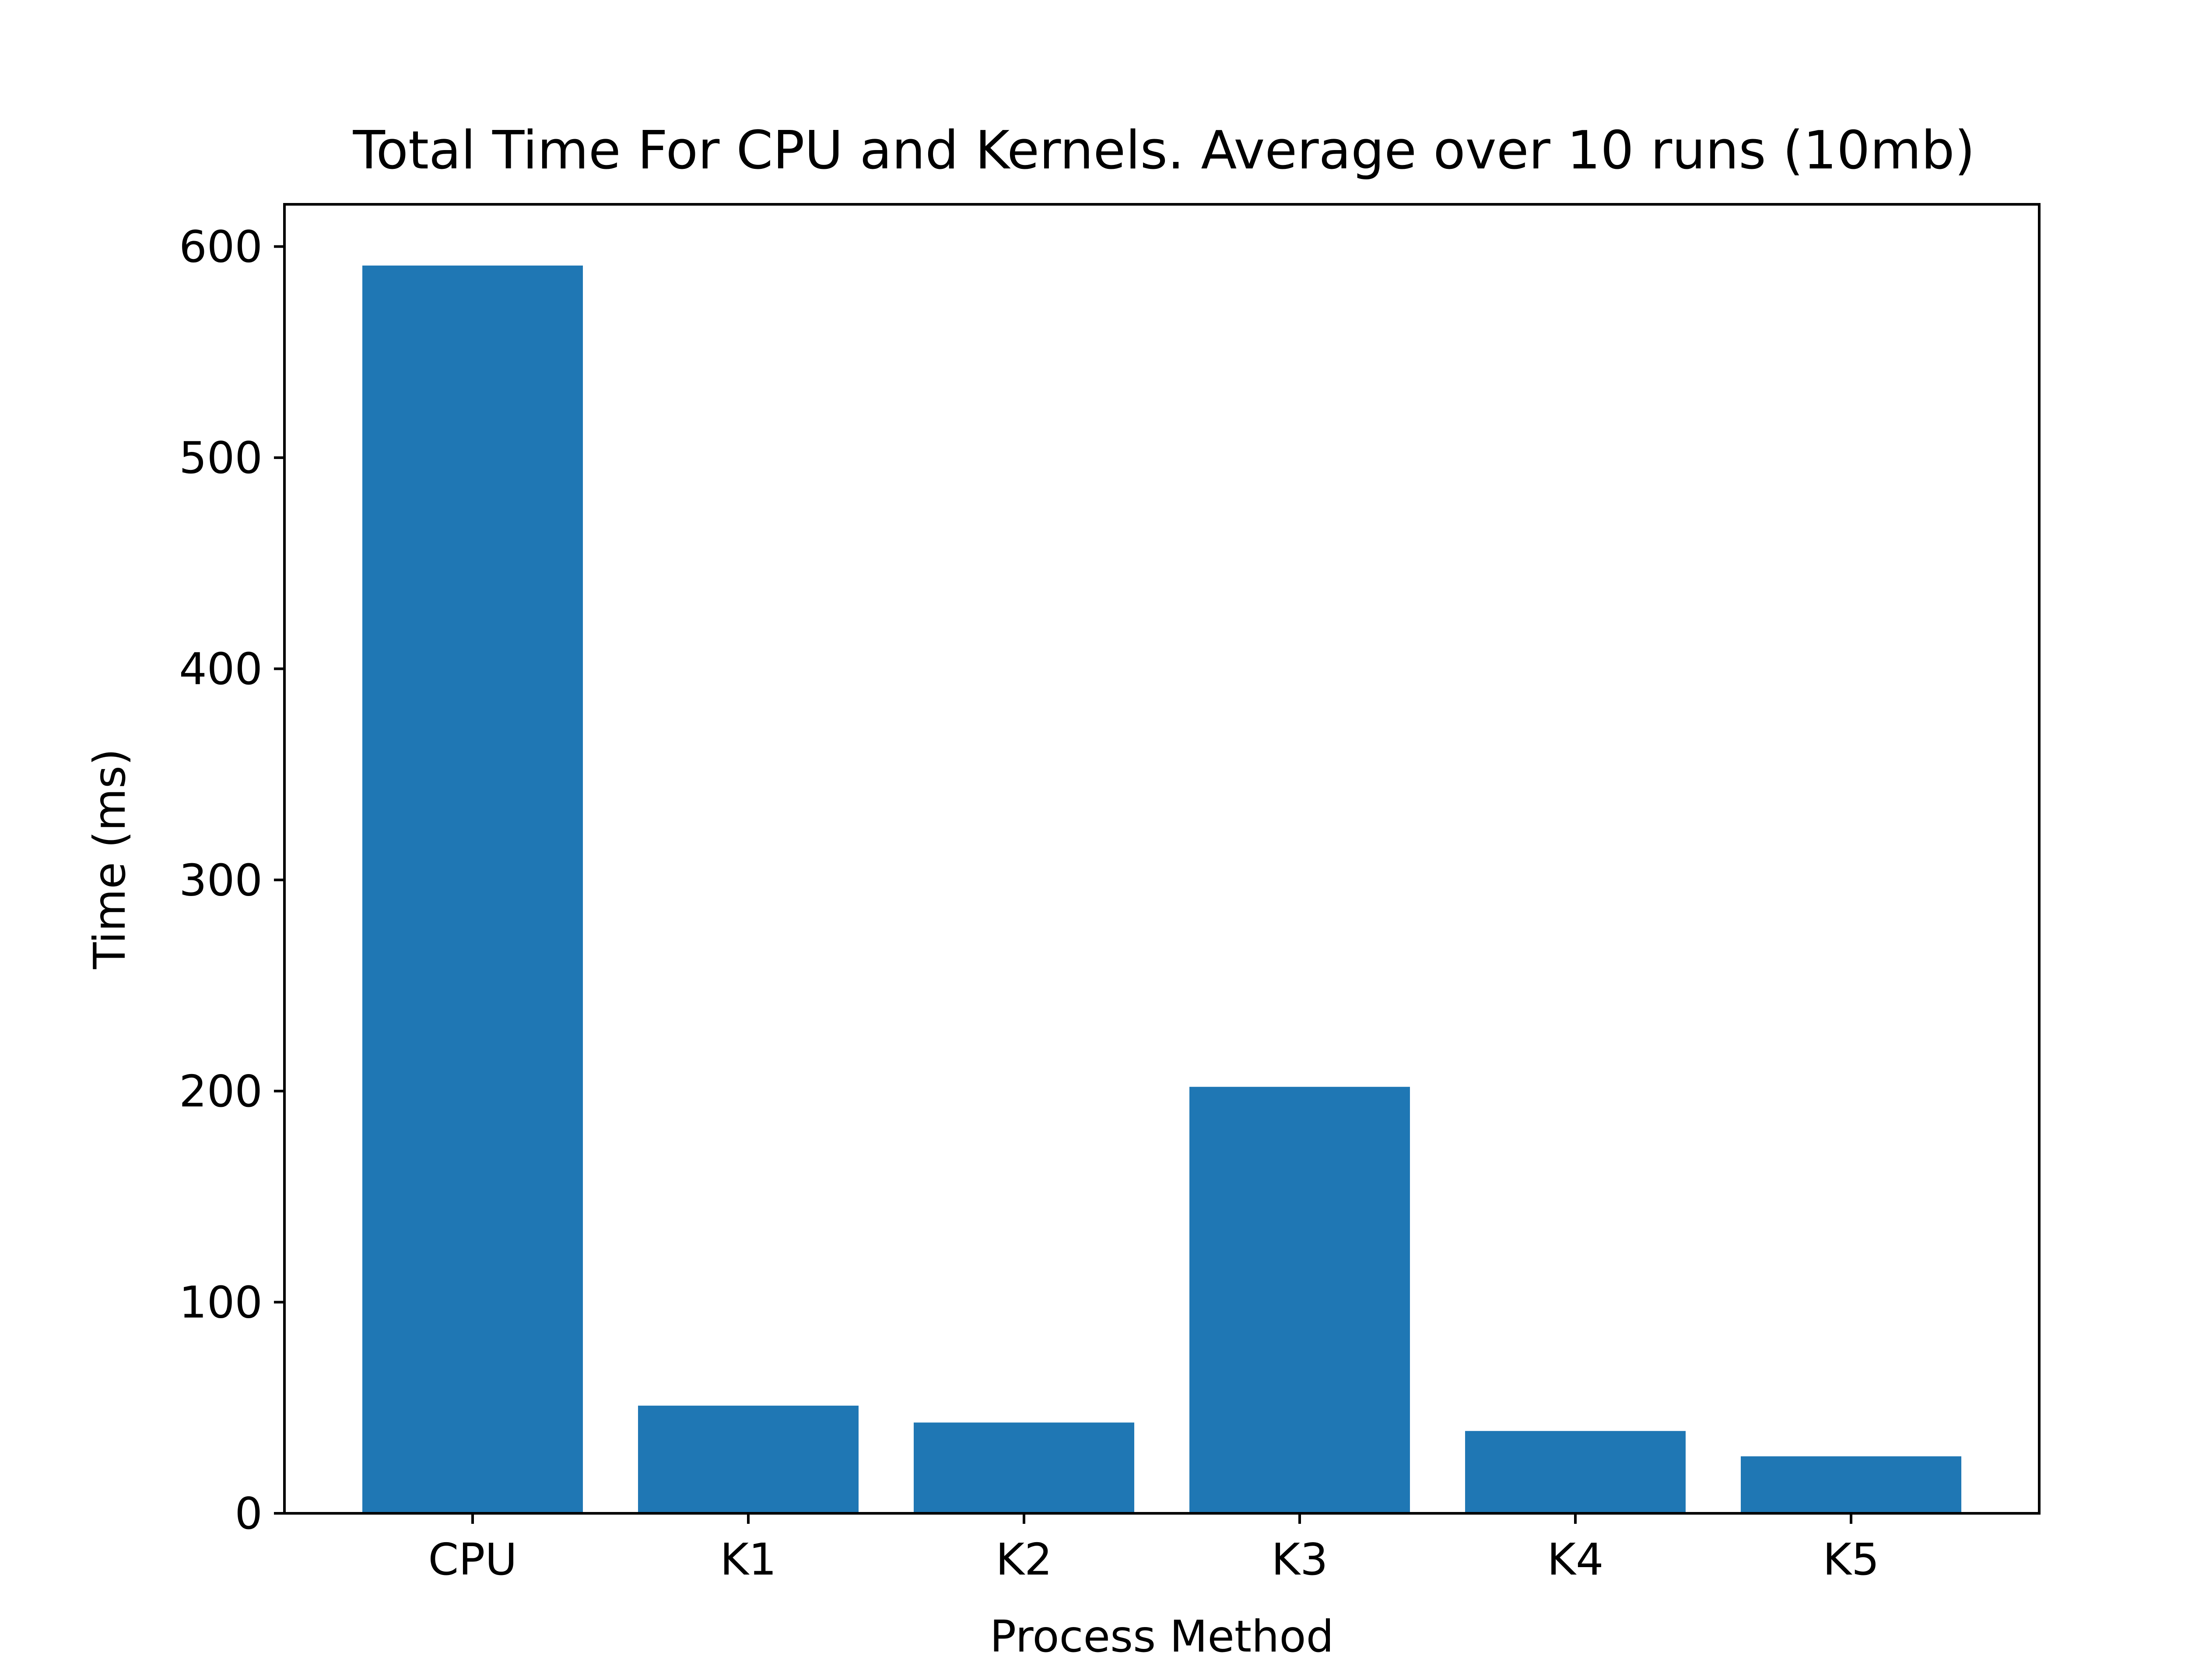  Describe the element at coordinates (221, 457) in the screenshot. I see `y-tick-label: 500` at that location.